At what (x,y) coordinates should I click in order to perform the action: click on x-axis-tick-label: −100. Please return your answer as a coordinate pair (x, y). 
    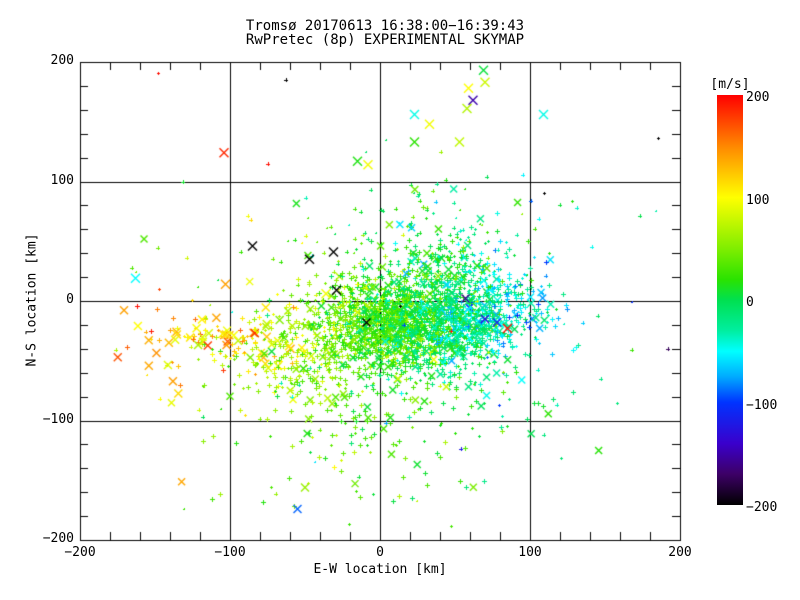
    Looking at the image, I should click on (230, 552).